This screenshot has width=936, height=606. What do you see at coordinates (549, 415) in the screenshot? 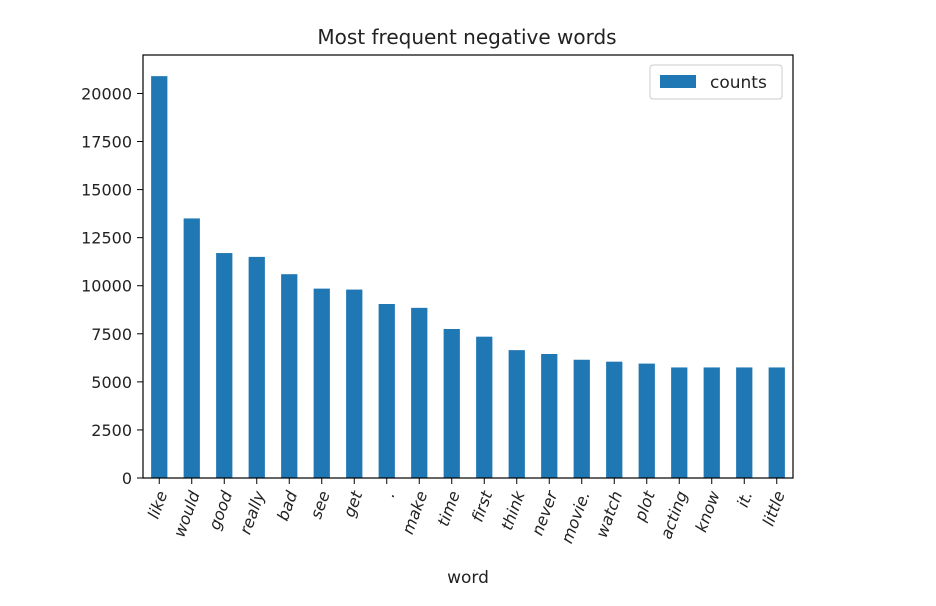
I see `bar-never` at bounding box center [549, 415].